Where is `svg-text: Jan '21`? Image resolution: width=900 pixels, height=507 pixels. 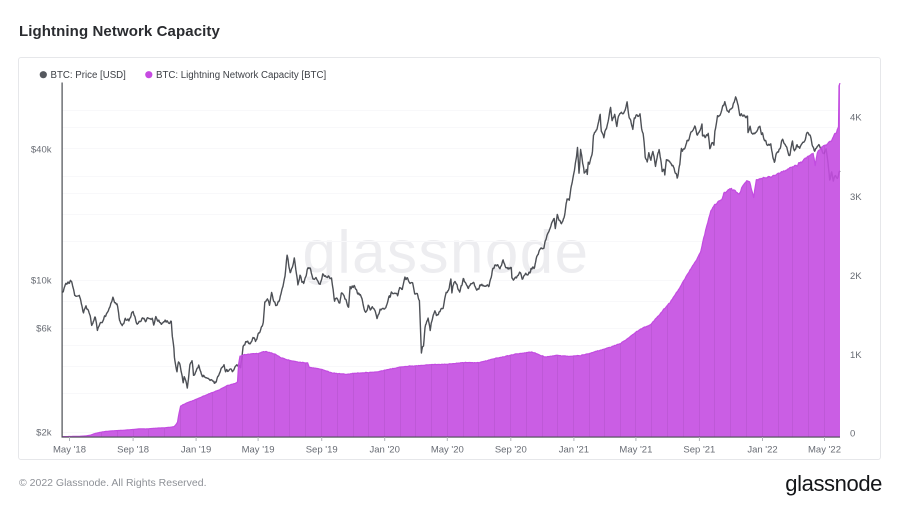
svg-text: Jan '21 is located at coordinates (574, 450).